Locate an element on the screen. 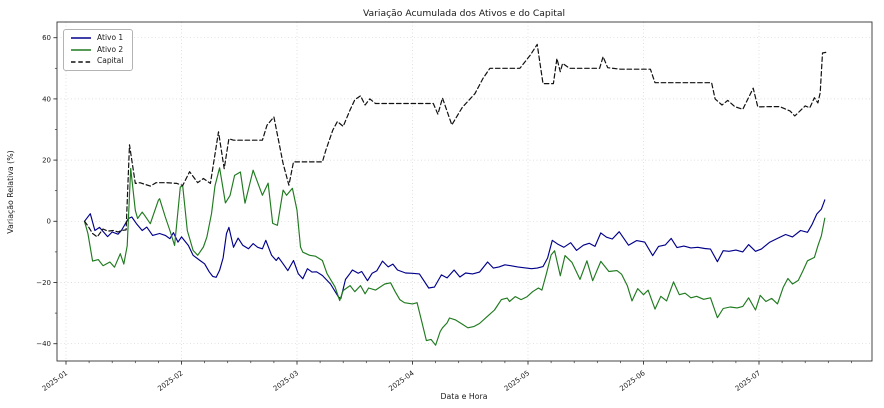 The image size is (884, 408). y-axis-label: Variação Relativa (%) is located at coordinates (10, 191).